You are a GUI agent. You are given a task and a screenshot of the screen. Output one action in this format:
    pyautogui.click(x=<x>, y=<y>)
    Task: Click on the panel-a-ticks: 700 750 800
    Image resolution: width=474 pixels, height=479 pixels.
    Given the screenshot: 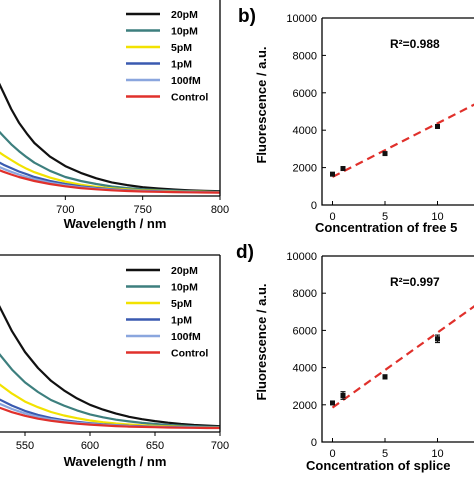 What is the action you would take?
    pyautogui.click(x=142, y=206)
    